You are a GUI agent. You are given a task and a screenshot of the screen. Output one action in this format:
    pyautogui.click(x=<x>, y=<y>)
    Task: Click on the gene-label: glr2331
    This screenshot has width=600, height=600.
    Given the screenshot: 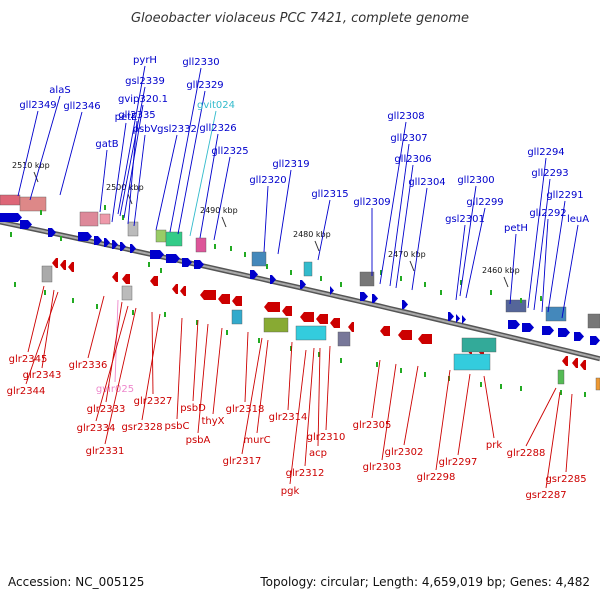 What is the action you would take?
    pyautogui.click(x=105, y=451)
    